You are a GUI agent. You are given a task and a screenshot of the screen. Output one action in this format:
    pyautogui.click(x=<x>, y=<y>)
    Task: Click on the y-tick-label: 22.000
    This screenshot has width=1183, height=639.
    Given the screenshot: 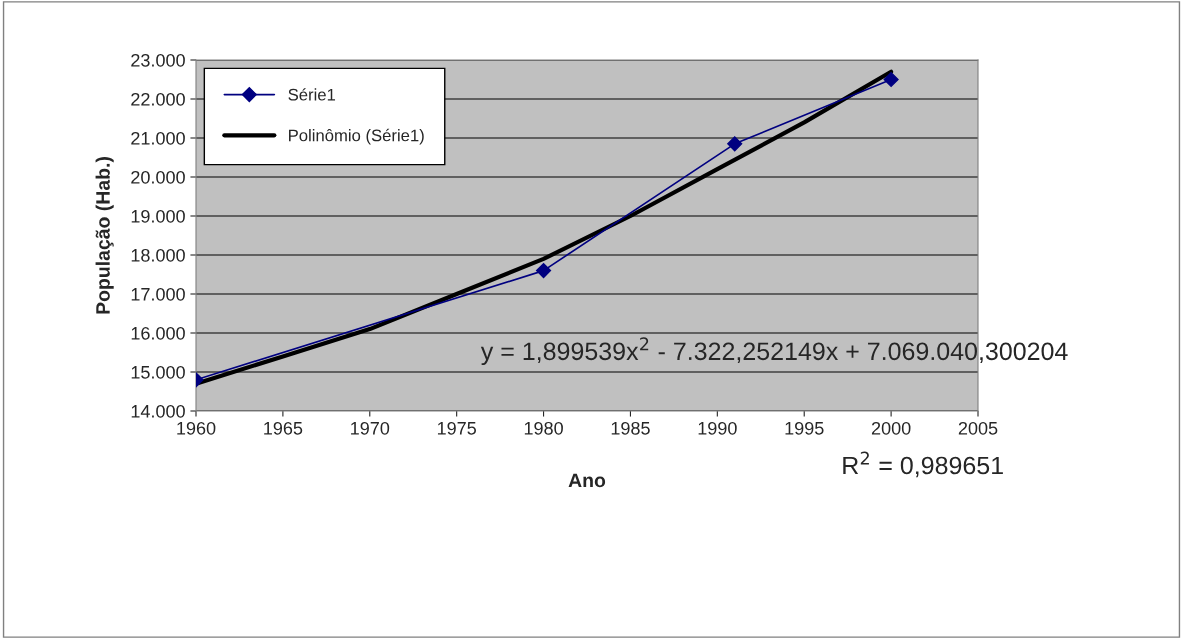 What is the action you would take?
    pyautogui.click(x=158, y=99)
    